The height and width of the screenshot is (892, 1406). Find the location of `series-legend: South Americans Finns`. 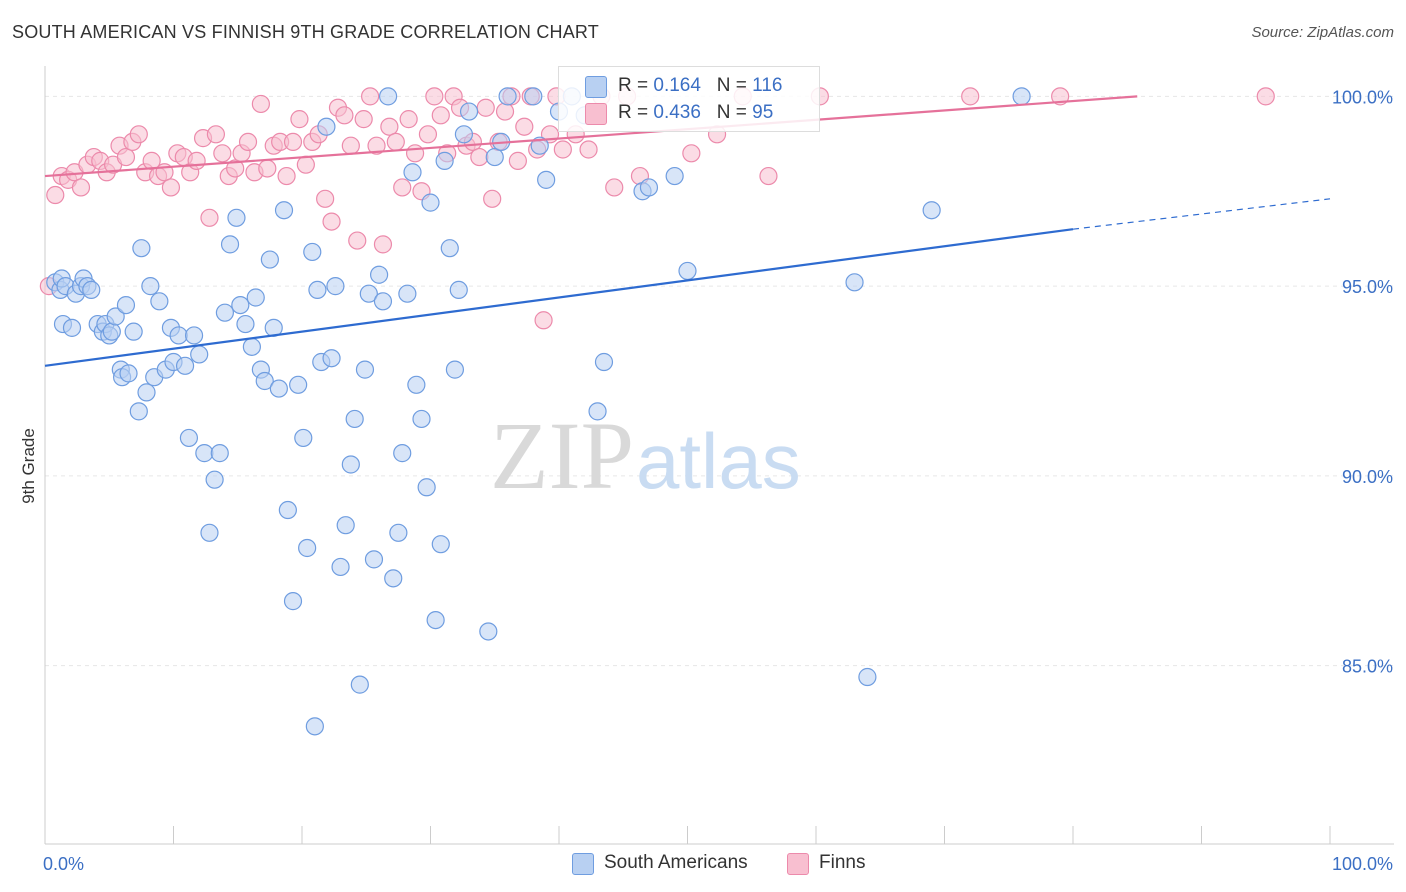

series-legend: South Americans Finns is located at coordinates (703, 864).